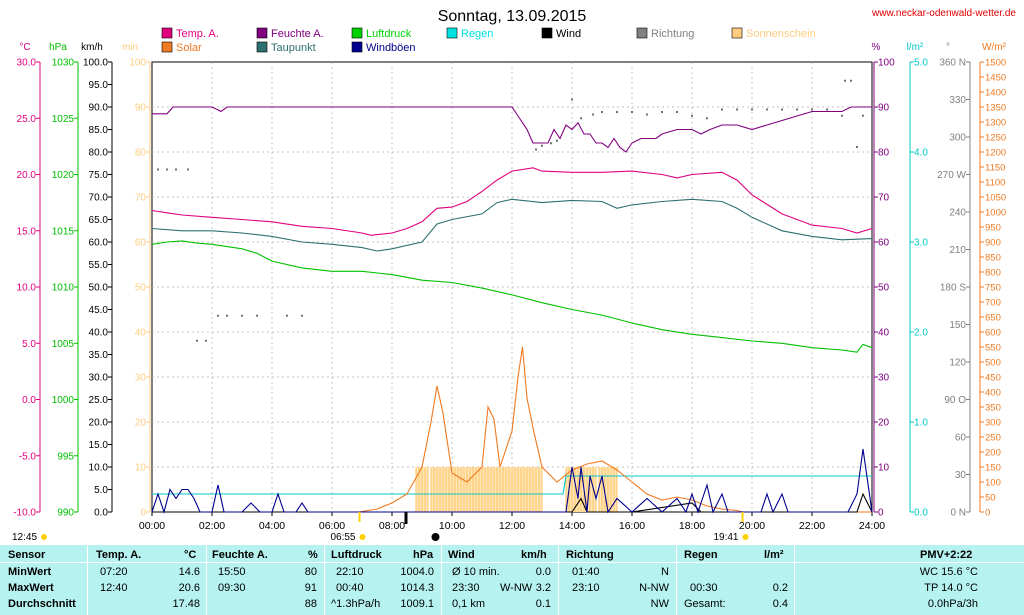  I want to click on solar-axis-tick-label: 300, so click(993, 423).